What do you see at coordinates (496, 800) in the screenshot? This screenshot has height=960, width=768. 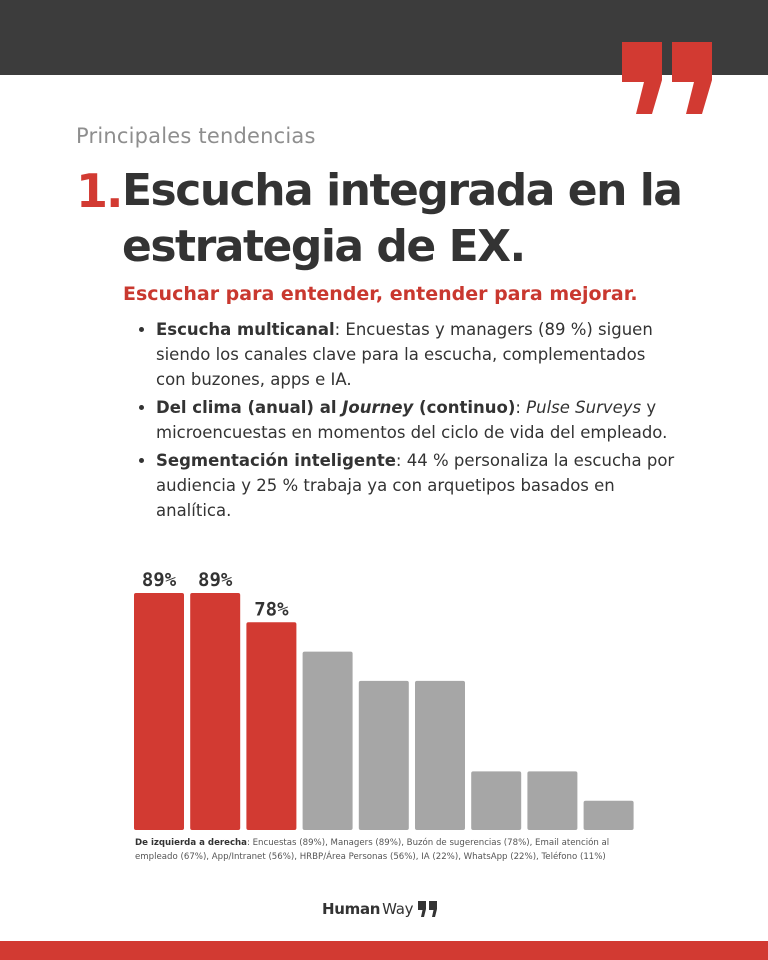 I see `bar-ia` at bounding box center [496, 800].